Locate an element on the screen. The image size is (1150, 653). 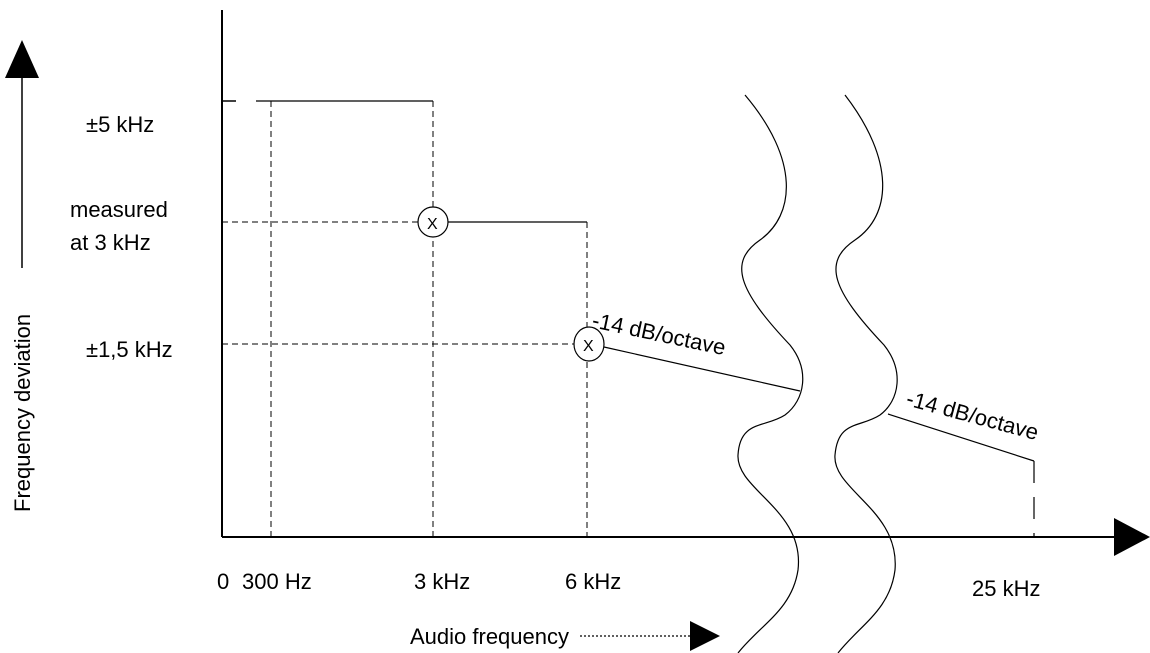
marker-6khz-symbol: X is located at coordinates (588, 346).